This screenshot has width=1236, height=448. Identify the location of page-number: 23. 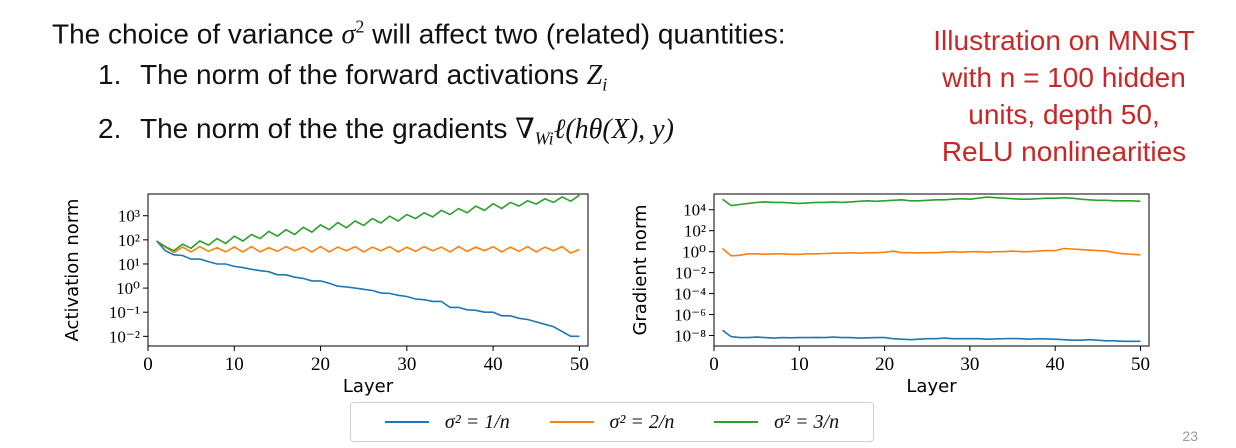
(1190, 436).